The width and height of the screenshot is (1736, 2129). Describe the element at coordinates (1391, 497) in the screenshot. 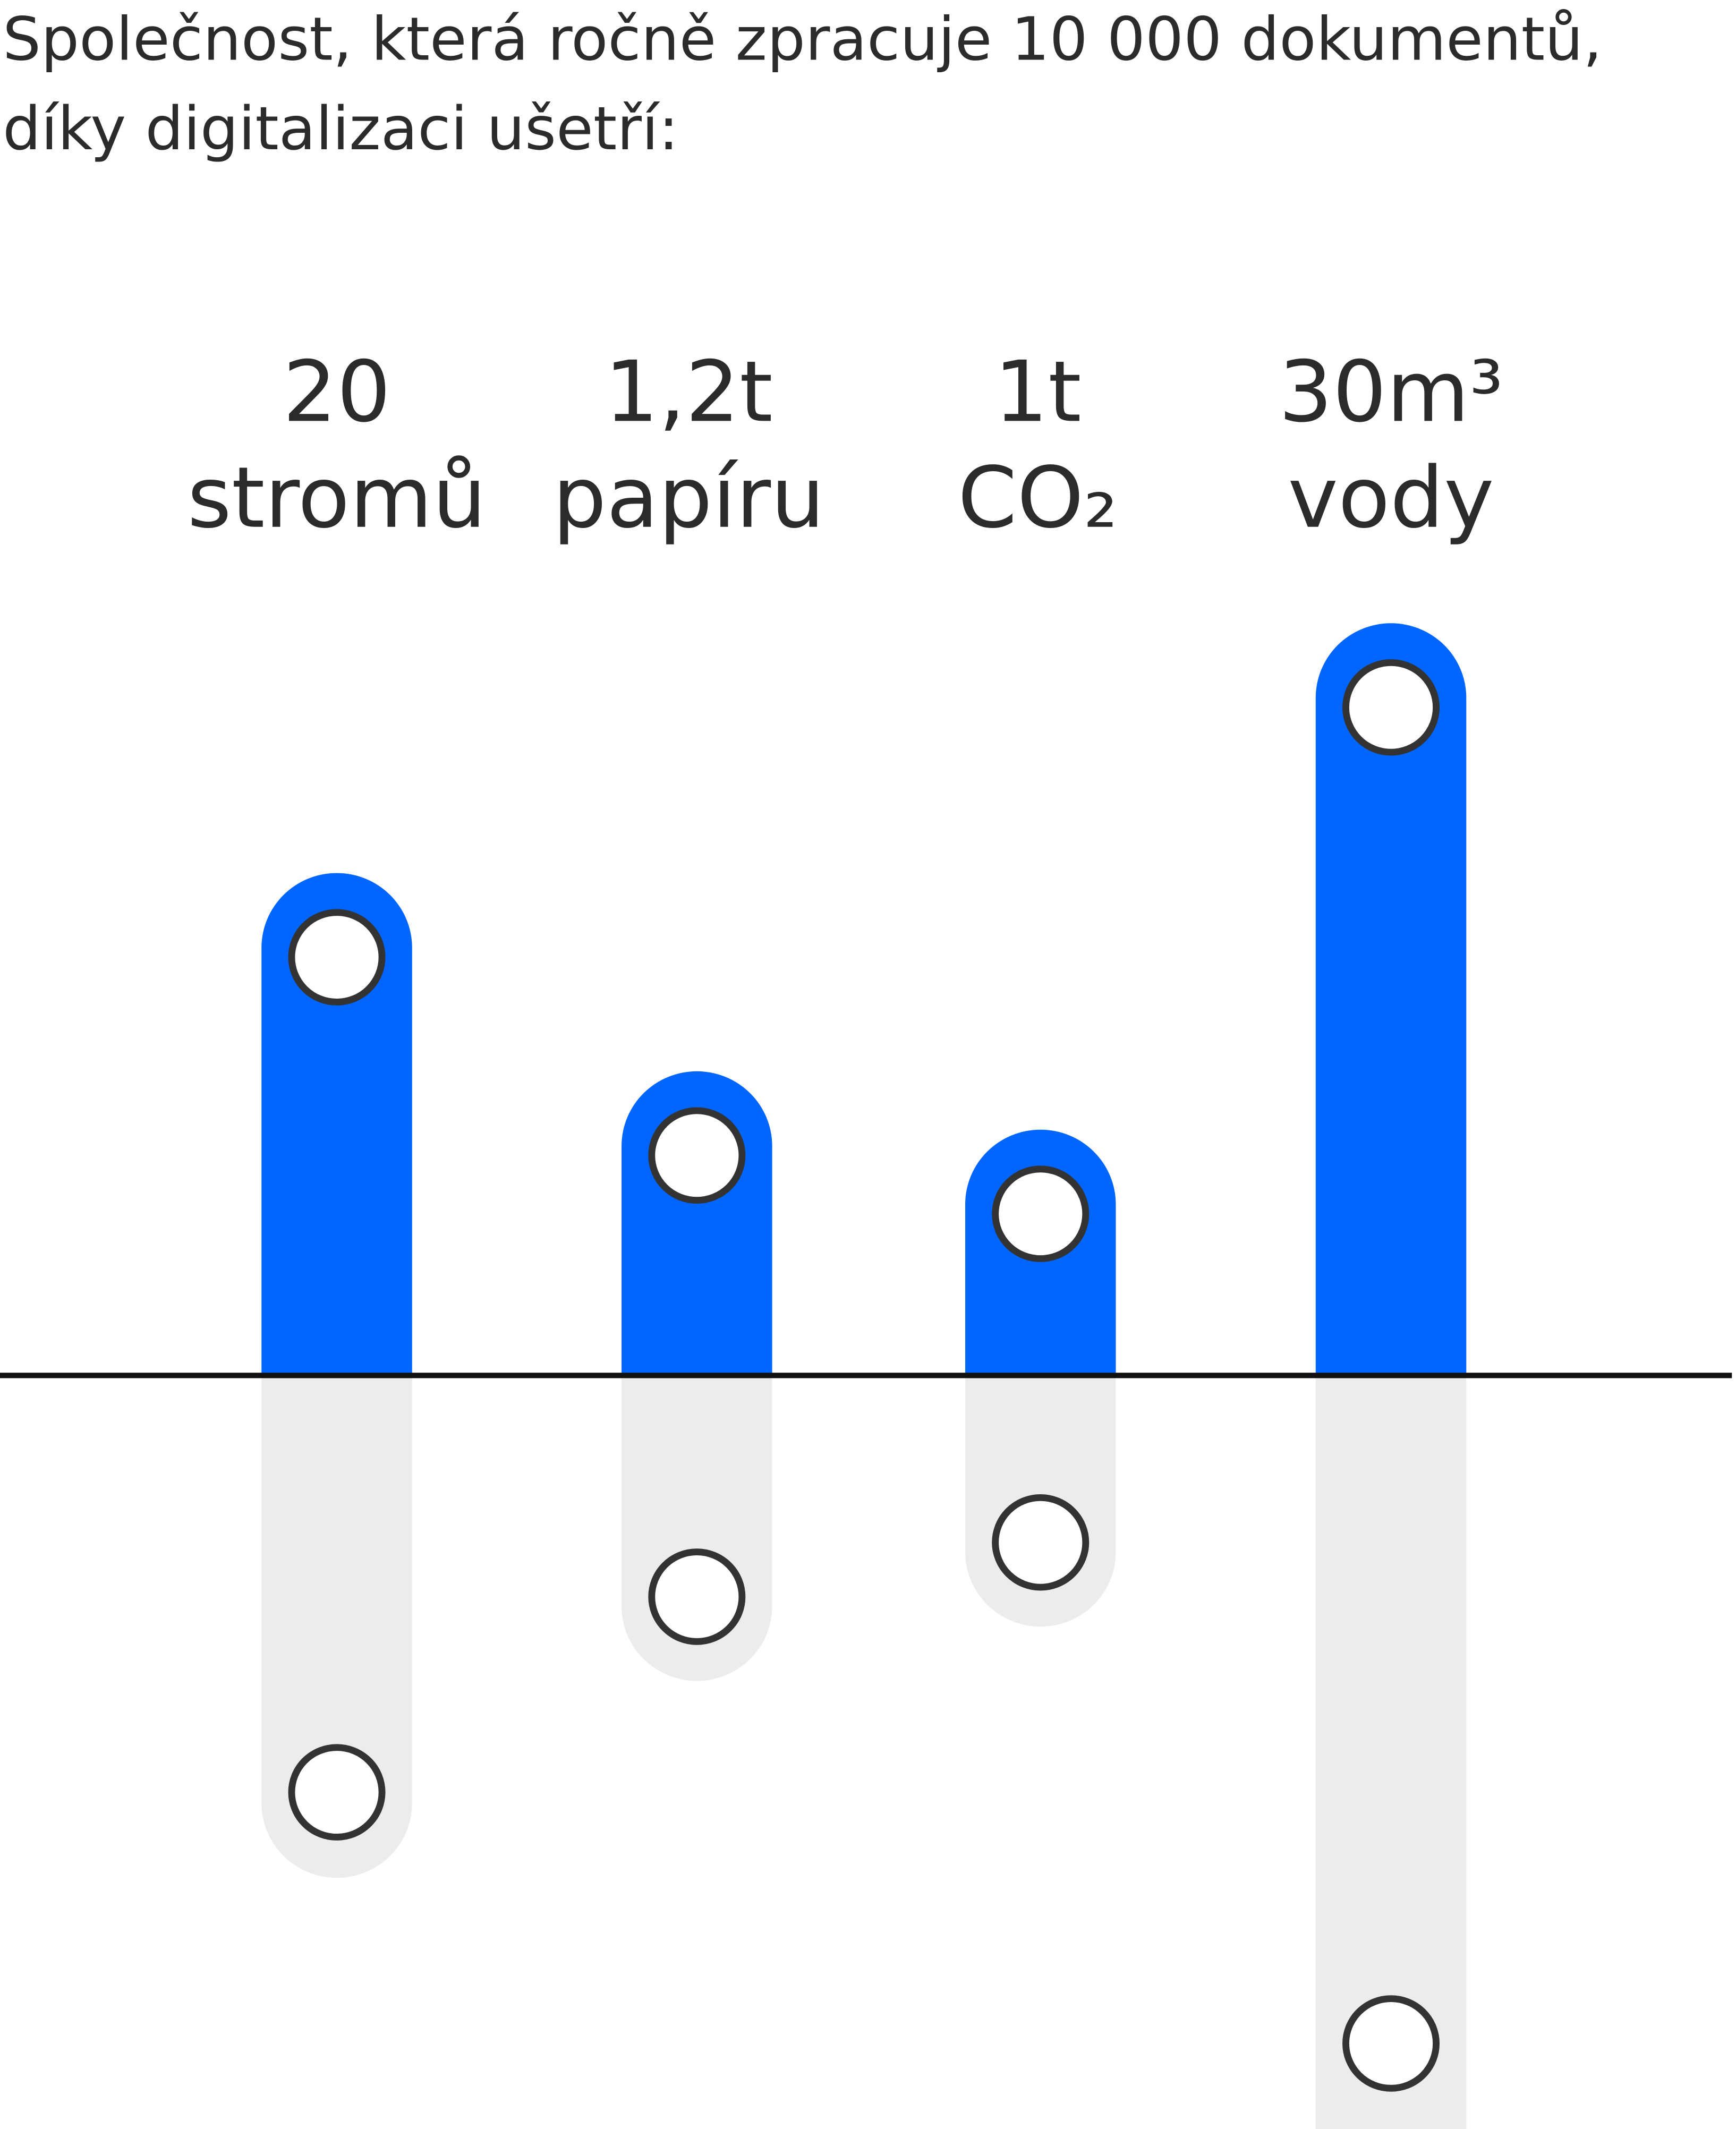

I see `item-unit: vody` at that location.